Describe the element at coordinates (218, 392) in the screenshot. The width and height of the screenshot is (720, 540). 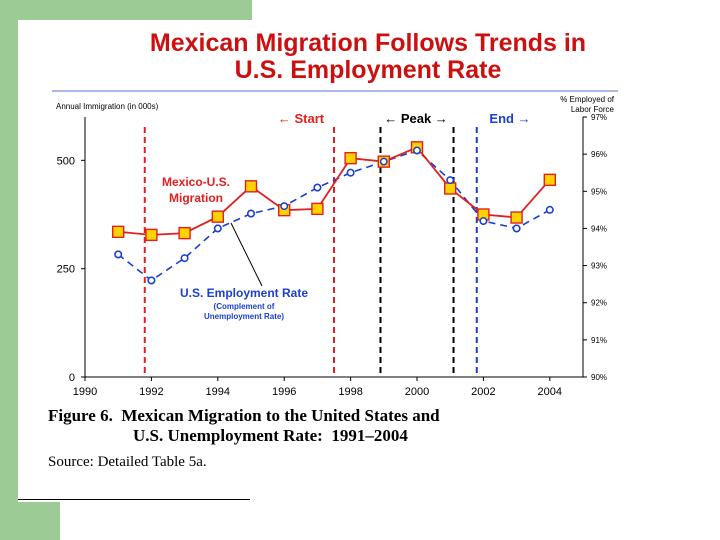
I see `x-tick-label: 1994` at that location.